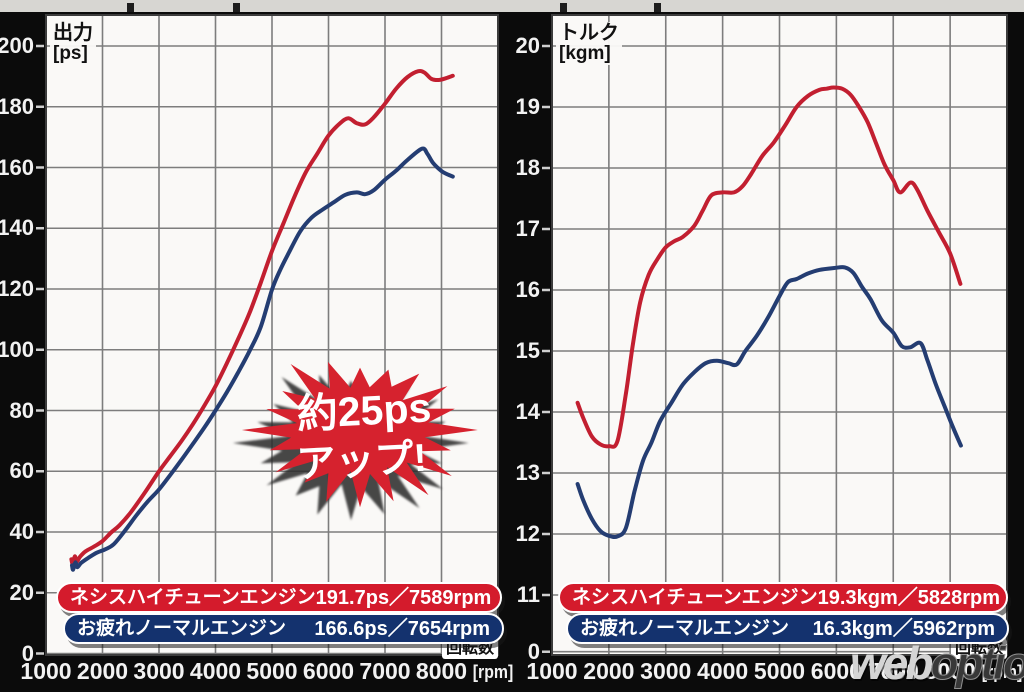 The image size is (1024, 692). I want to click on legend-pill-normal: お疲れノーマルエンジン 166.6ps／7654rpm, so click(283, 628).